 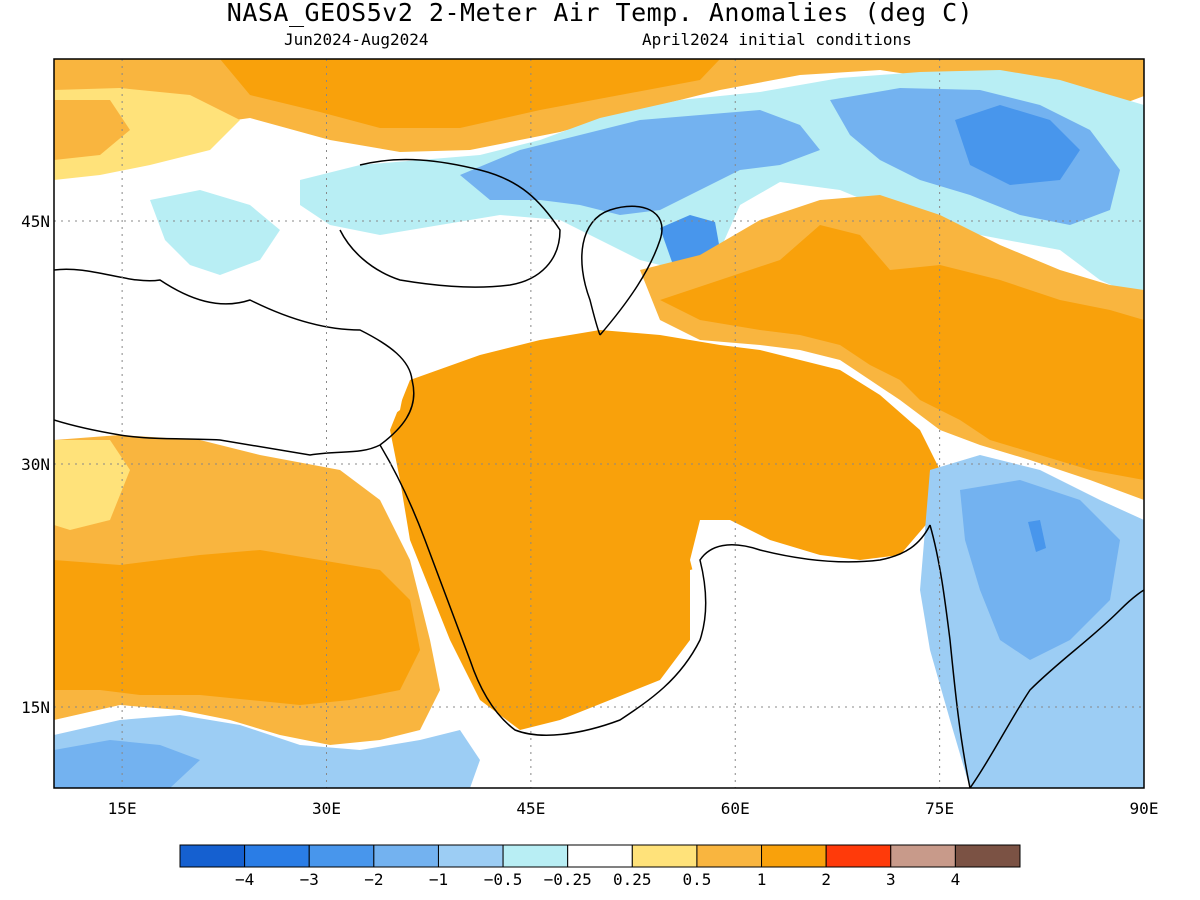 What do you see at coordinates (309, 879) in the screenshot?
I see `colorbar-label: −3` at bounding box center [309, 879].